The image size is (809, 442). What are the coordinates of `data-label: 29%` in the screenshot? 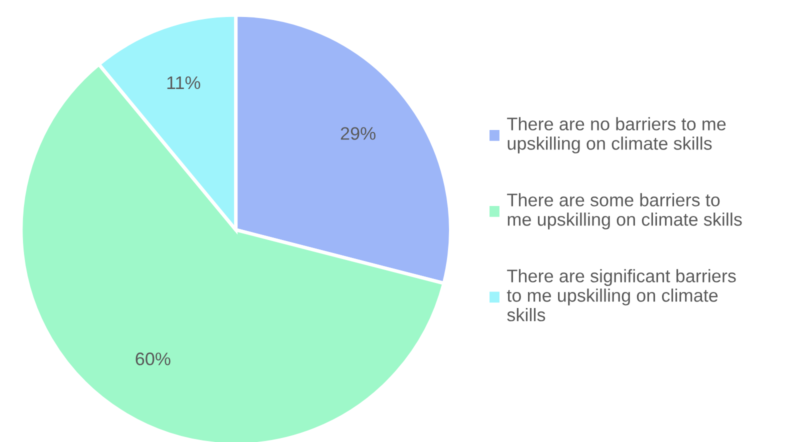 It's located at (358, 133).